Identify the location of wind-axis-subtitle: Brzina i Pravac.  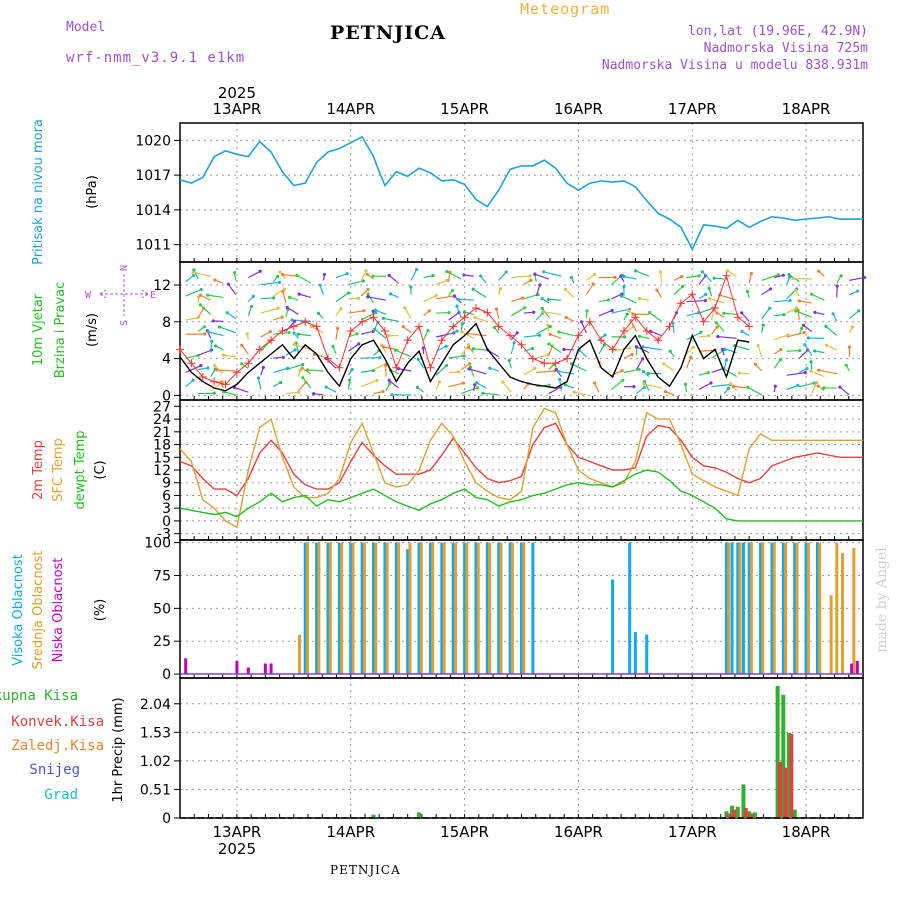
(60, 330).